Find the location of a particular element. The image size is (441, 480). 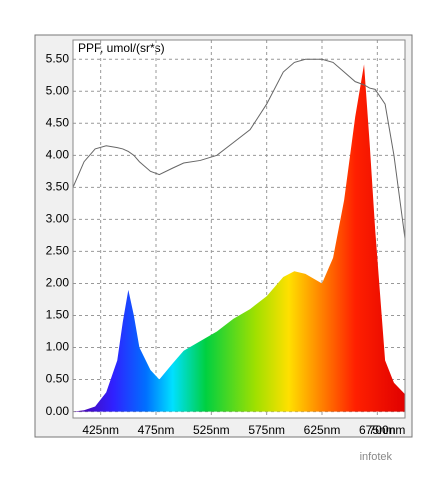

y-tick-label: 2.00 is located at coordinates (58, 283).